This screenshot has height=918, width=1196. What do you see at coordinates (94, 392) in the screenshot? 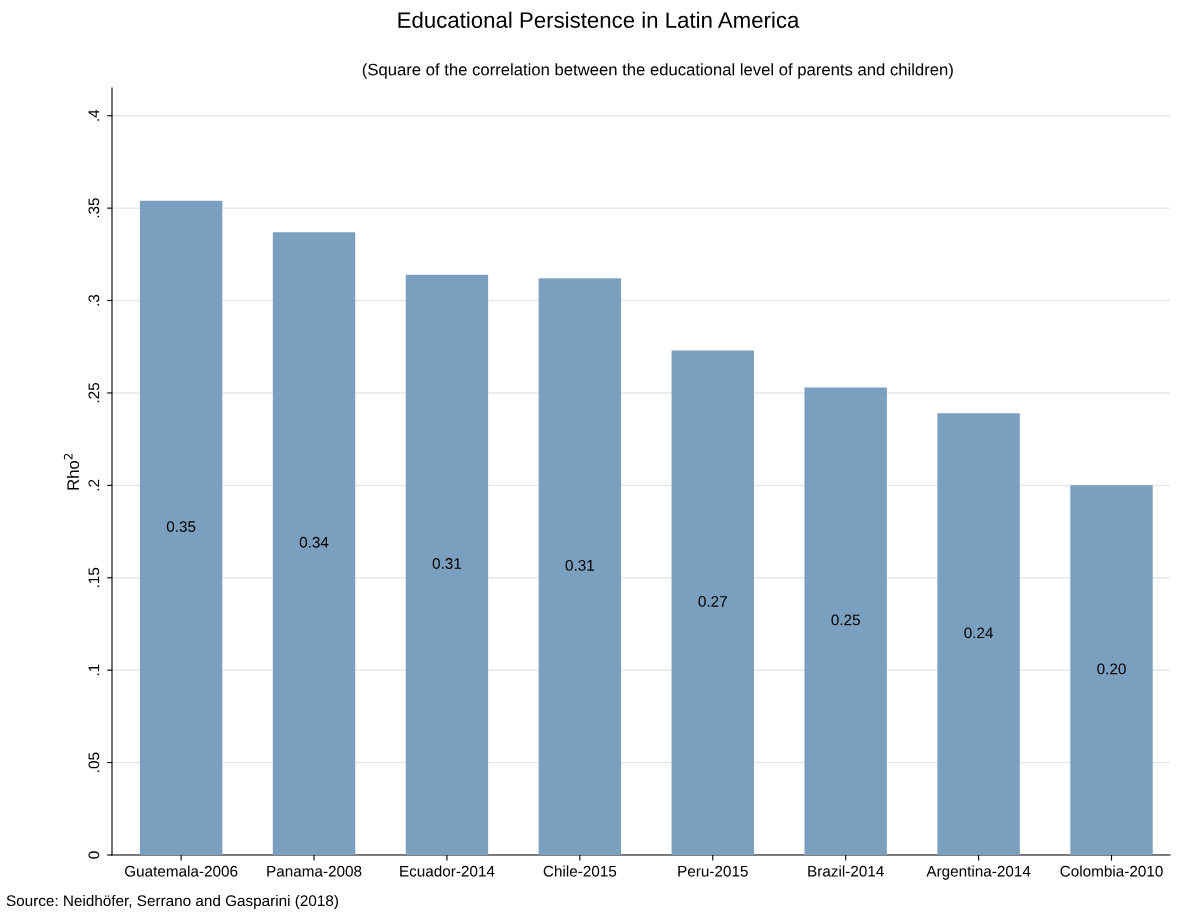
I see `y-tick-label: .25` at bounding box center [94, 392].